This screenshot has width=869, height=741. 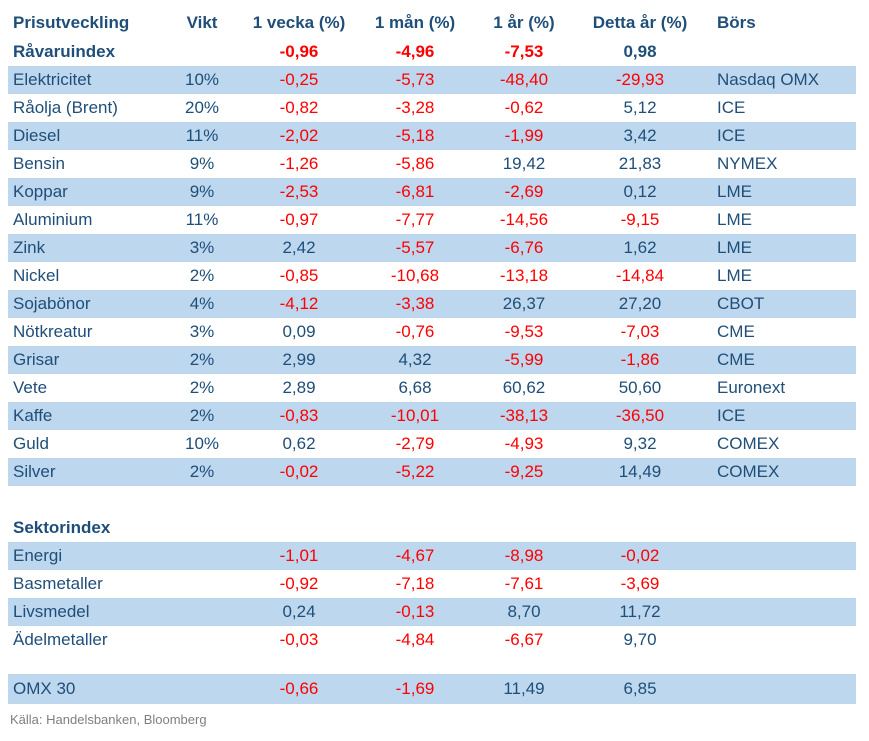 What do you see at coordinates (86, 472) in the screenshot?
I see `row-label: Silver` at bounding box center [86, 472].